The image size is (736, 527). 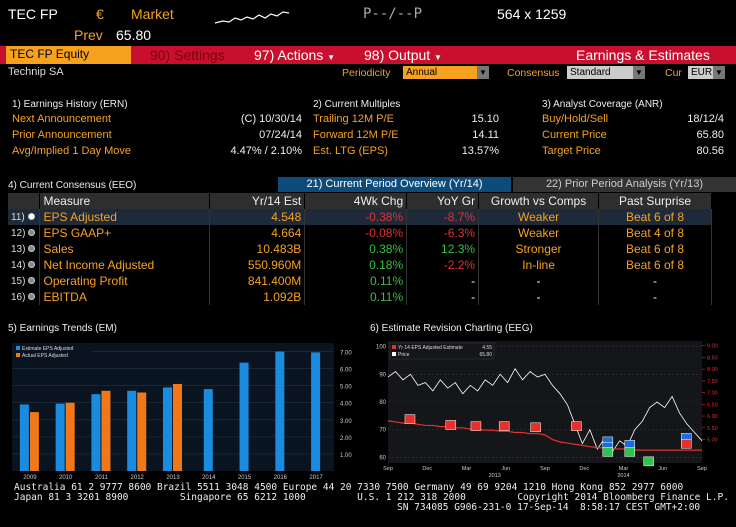 What do you see at coordinates (356, 135) in the screenshot?
I see `row-label: Forward 12M P/E` at bounding box center [356, 135].